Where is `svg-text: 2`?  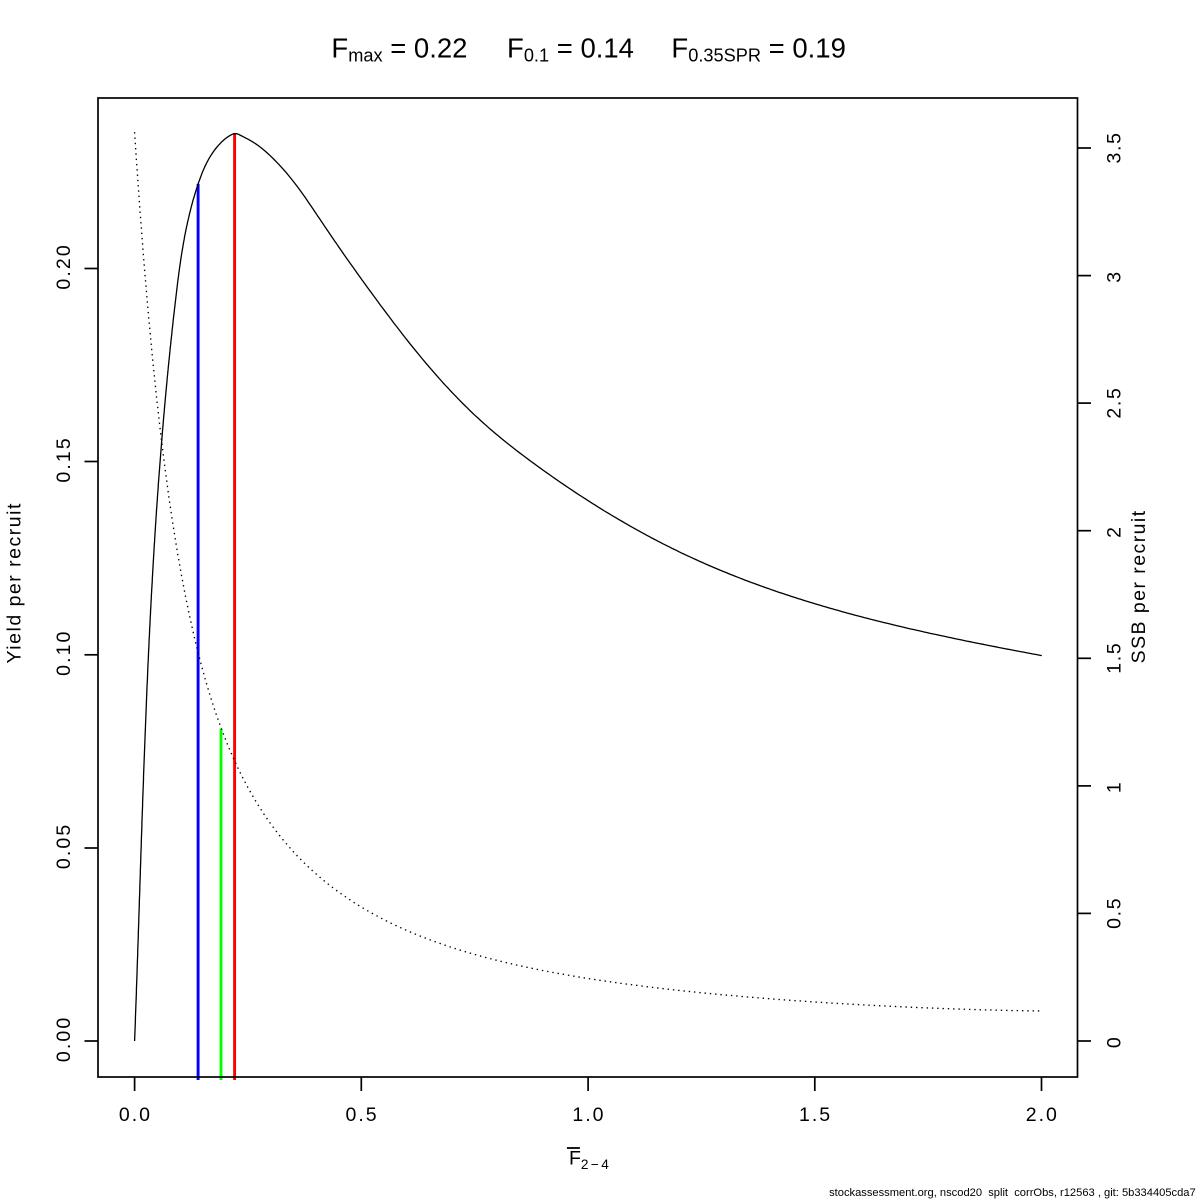 svg-text: 2 is located at coordinates (1114, 531).